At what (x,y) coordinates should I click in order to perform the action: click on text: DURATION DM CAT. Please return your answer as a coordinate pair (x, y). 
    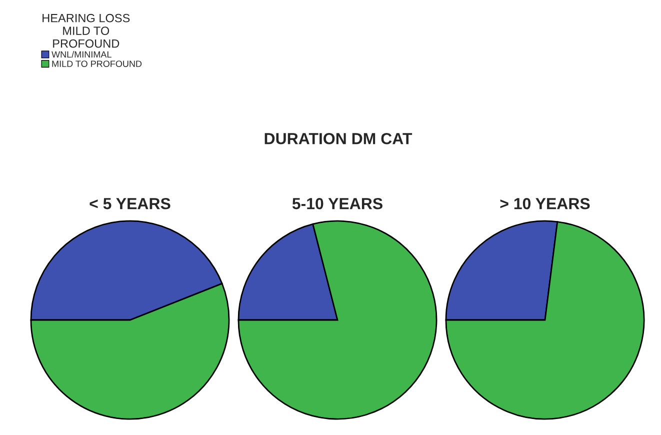
    Looking at the image, I should click on (338, 138).